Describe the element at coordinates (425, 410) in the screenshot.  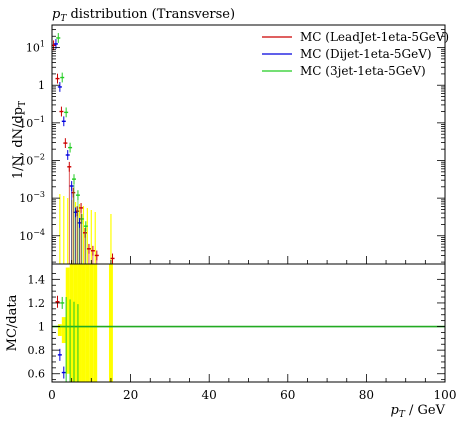
I see `x-axis-label-rest: / GeV` at that location.